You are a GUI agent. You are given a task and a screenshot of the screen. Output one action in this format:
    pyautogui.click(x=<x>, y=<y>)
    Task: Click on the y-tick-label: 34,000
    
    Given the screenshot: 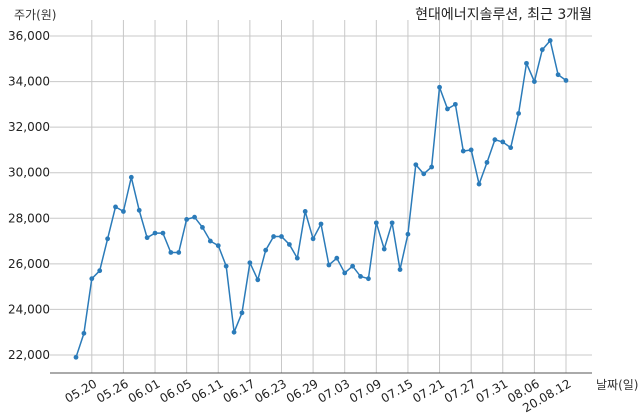 What is the action you would take?
    pyautogui.click(x=29, y=82)
    